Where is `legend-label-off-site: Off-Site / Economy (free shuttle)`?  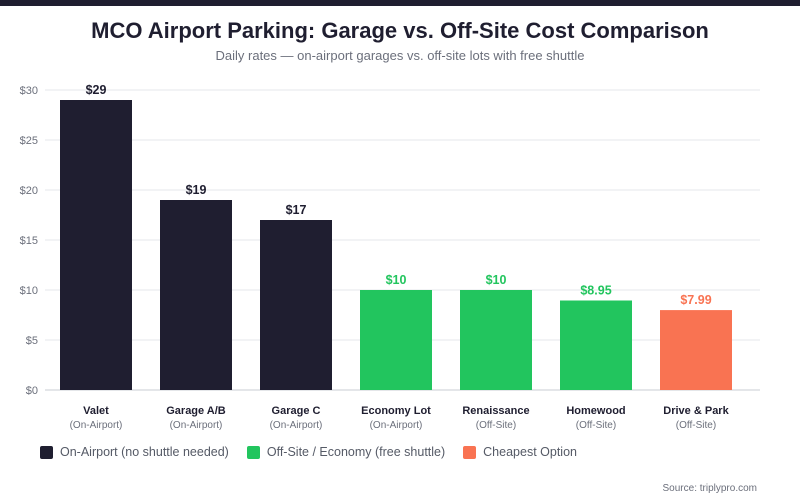 legend-label-off-site: Off-Site / Economy (free shuttle) is located at coordinates (356, 452).